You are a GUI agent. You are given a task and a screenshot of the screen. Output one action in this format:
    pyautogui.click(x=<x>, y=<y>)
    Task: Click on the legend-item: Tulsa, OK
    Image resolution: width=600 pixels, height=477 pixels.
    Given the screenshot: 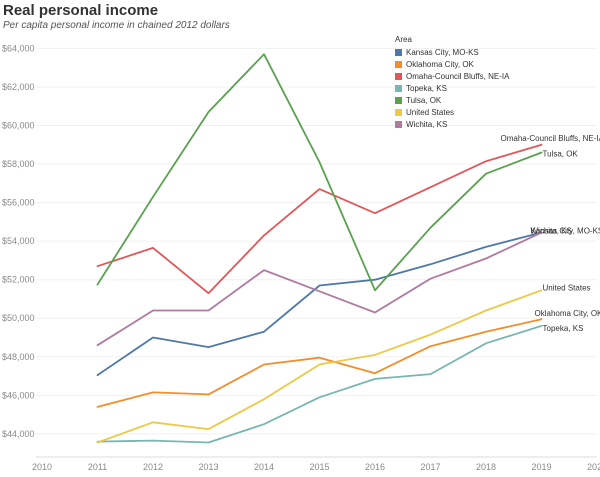 What is the action you would take?
    pyautogui.click(x=452, y=100)
    